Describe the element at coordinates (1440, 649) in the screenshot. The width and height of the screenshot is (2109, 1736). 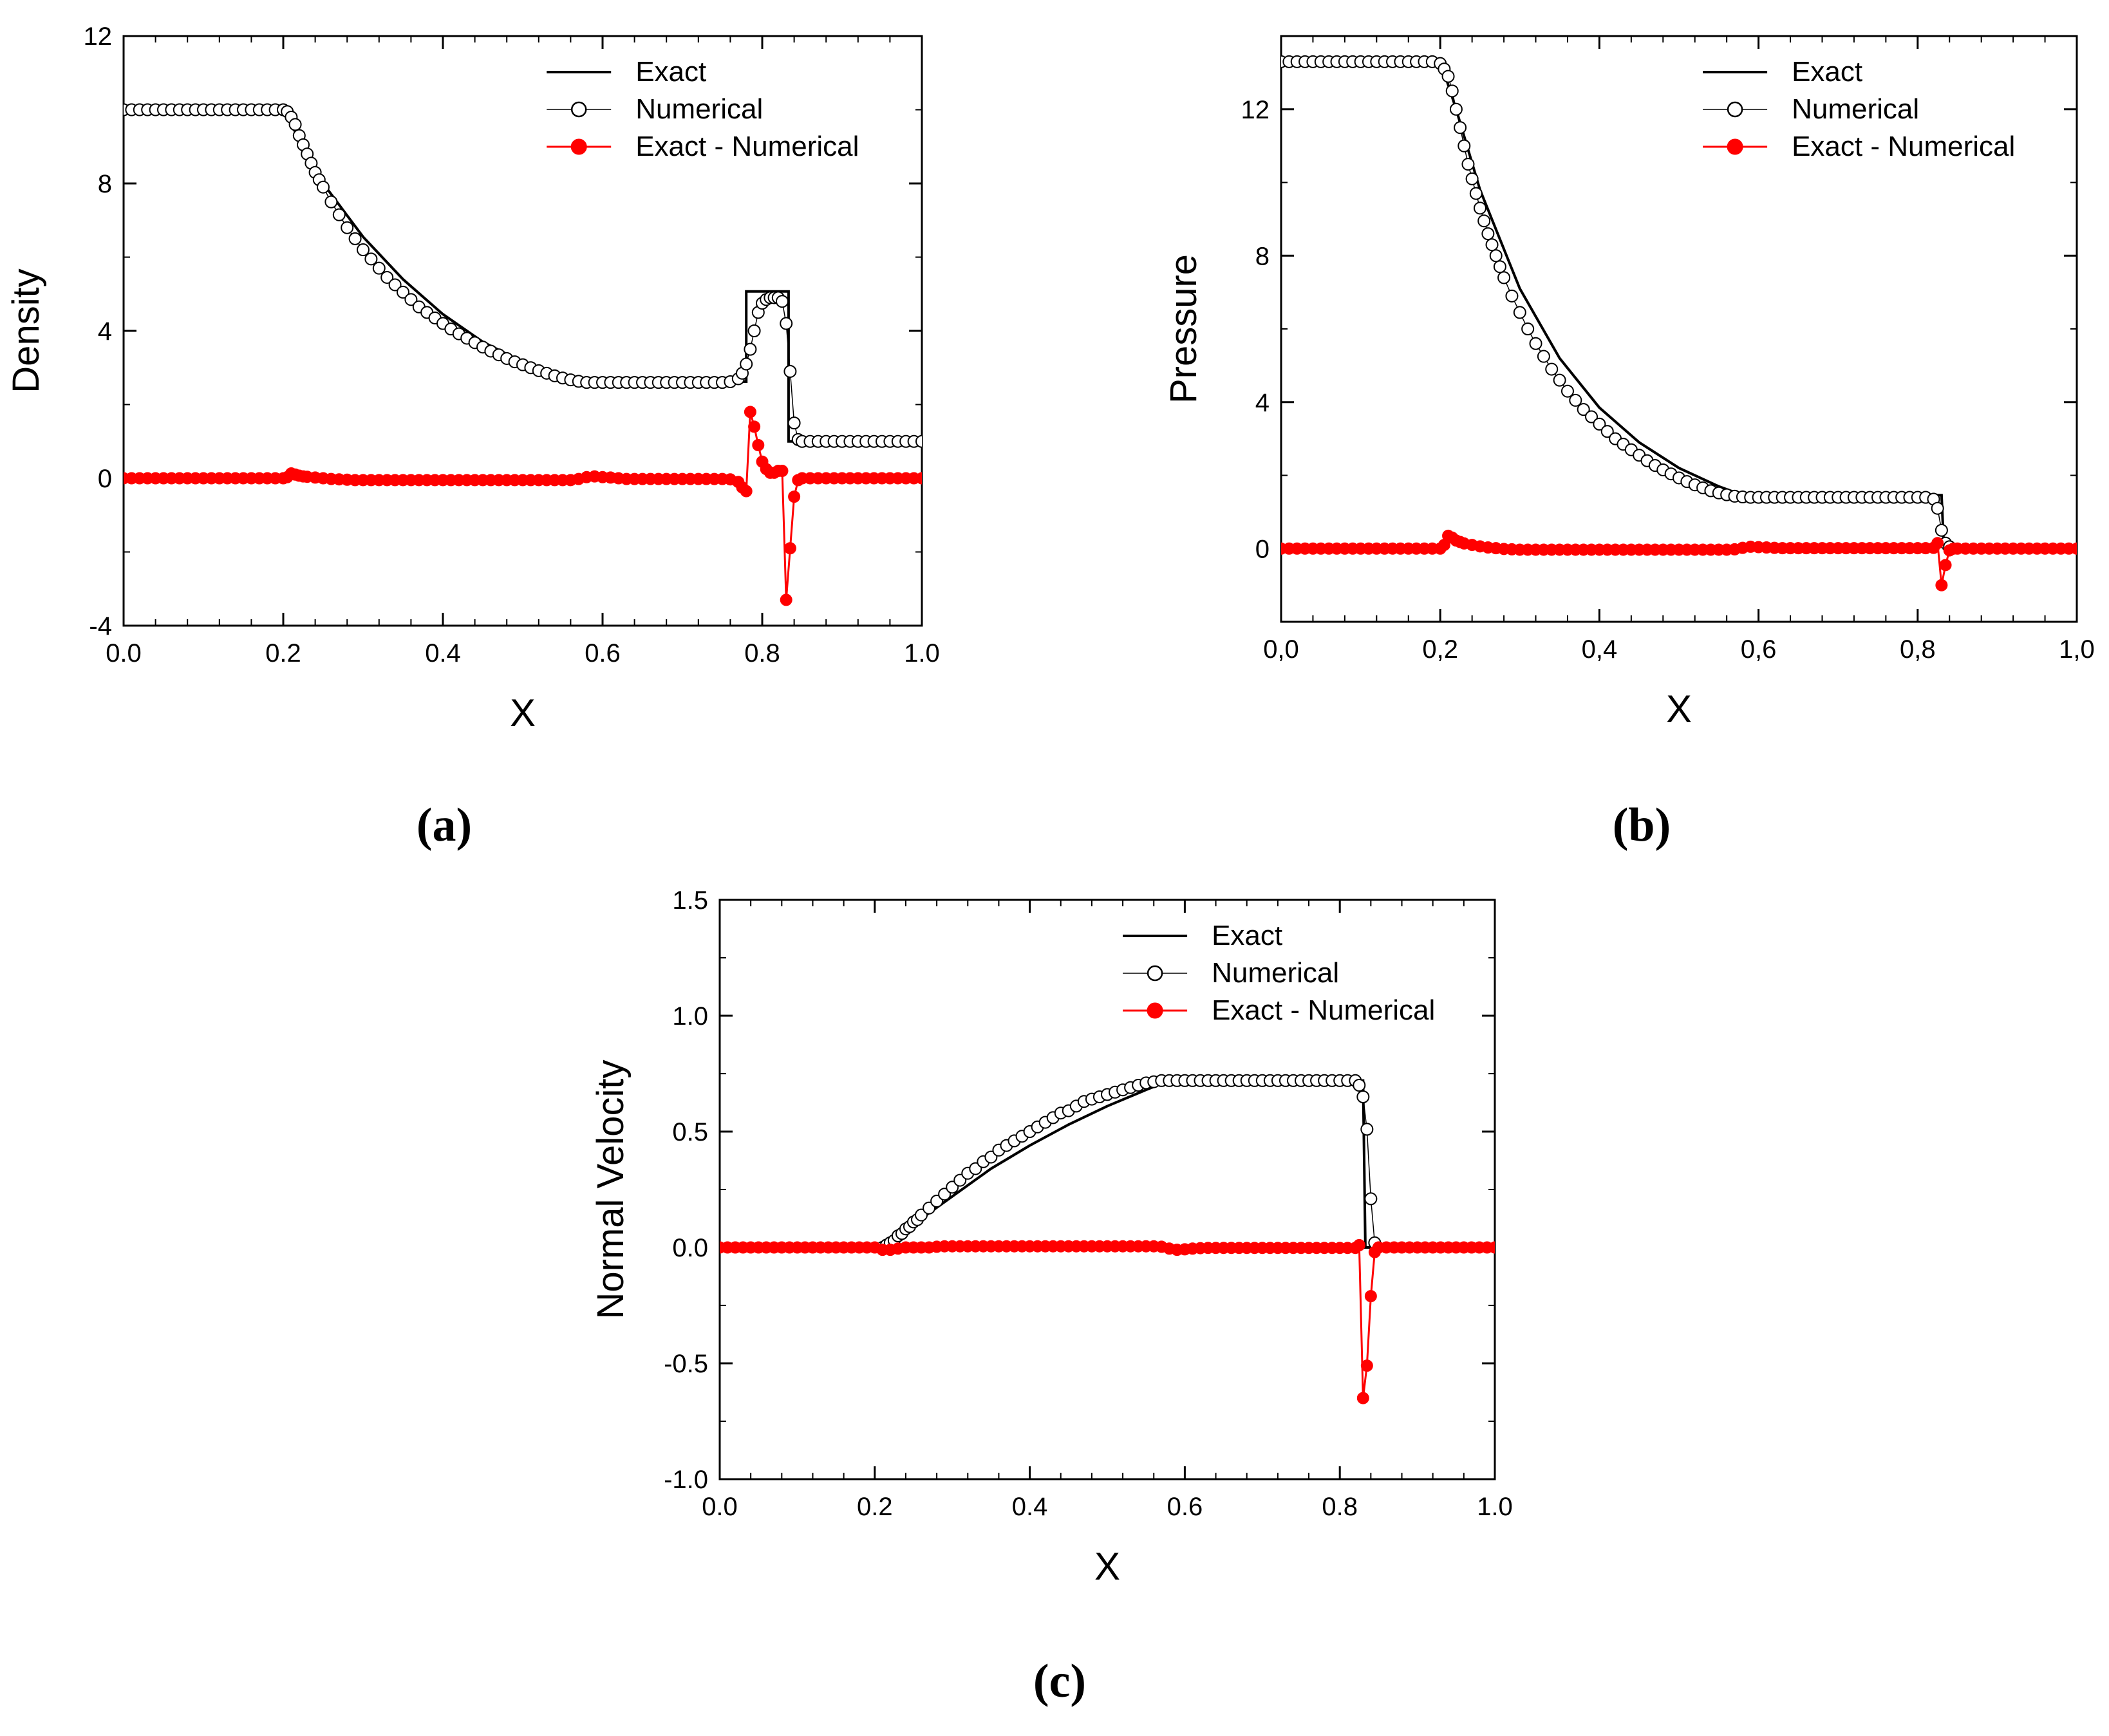
I see `x-tick-label: 0,2` at that location.